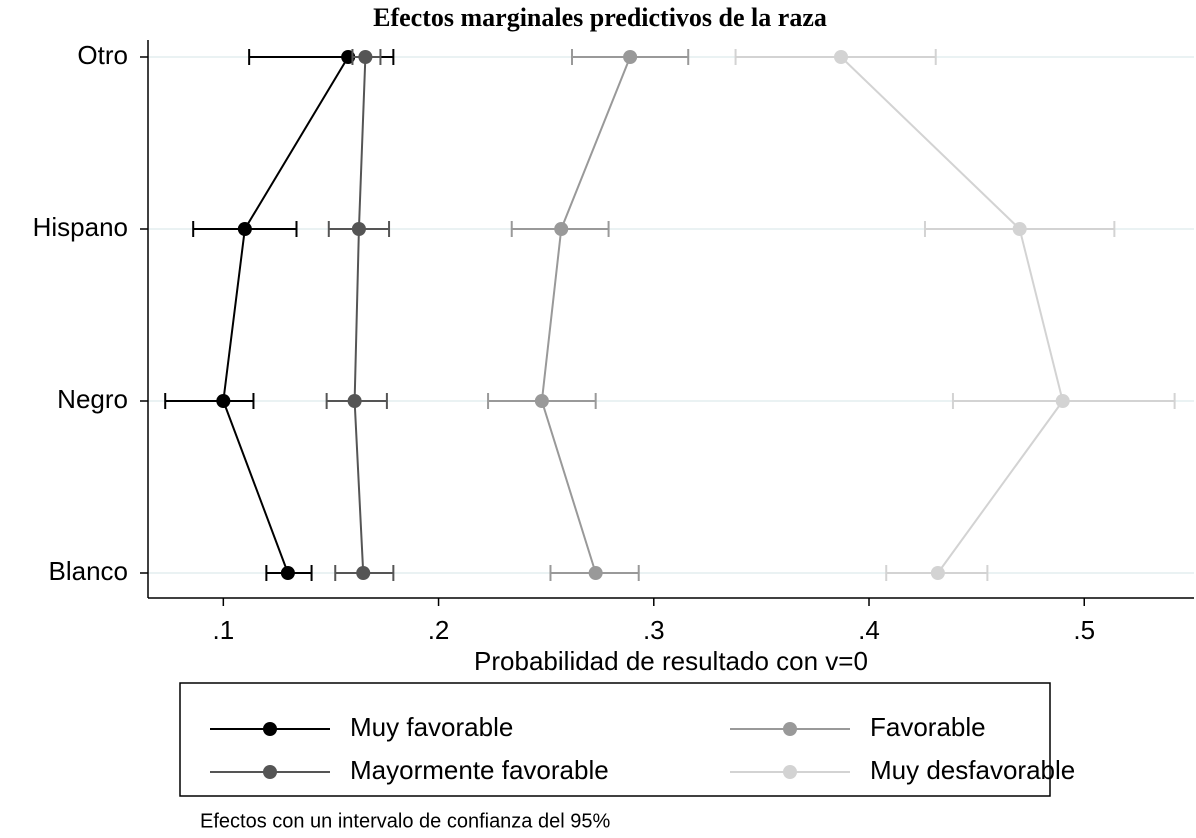 The image size is (1196, 838). I want to click on y-tick-label: Otro, so click(102, 55).